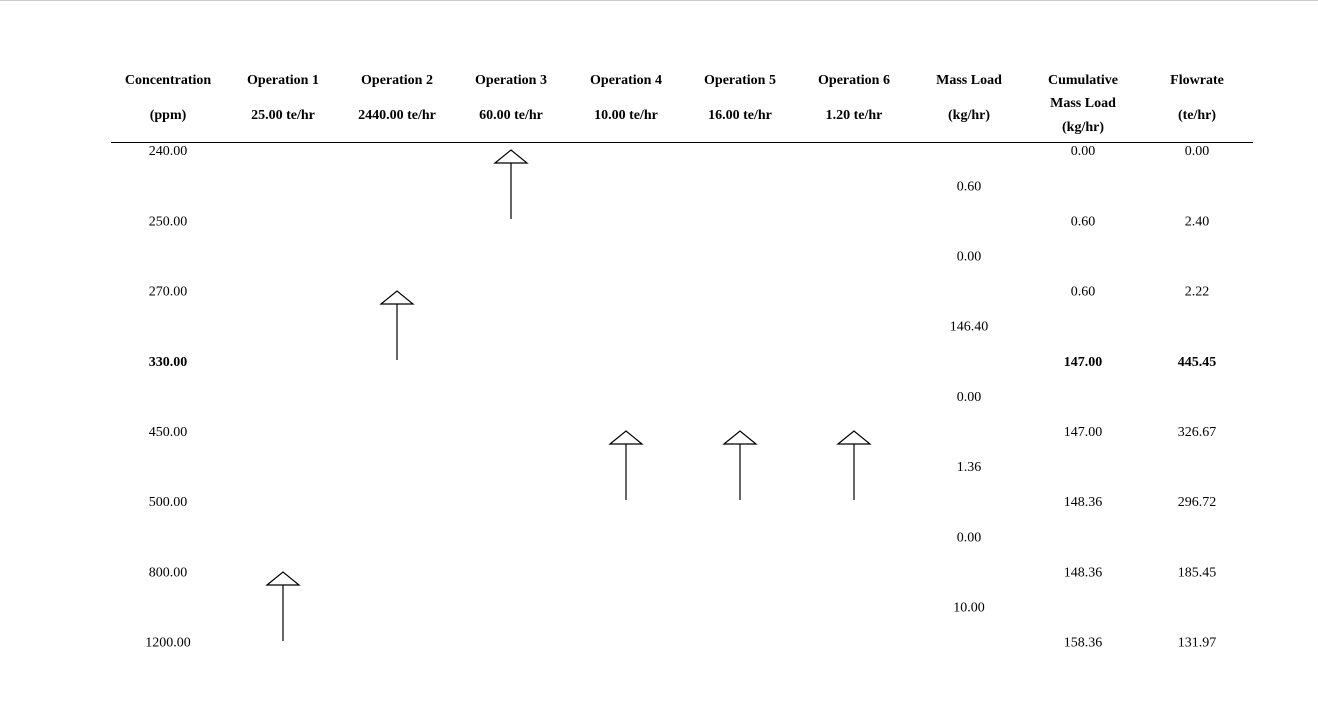 The height and width of the screenshot is (722, 1318). I want to click on flowrate: 326.67, so click(1197, 432).